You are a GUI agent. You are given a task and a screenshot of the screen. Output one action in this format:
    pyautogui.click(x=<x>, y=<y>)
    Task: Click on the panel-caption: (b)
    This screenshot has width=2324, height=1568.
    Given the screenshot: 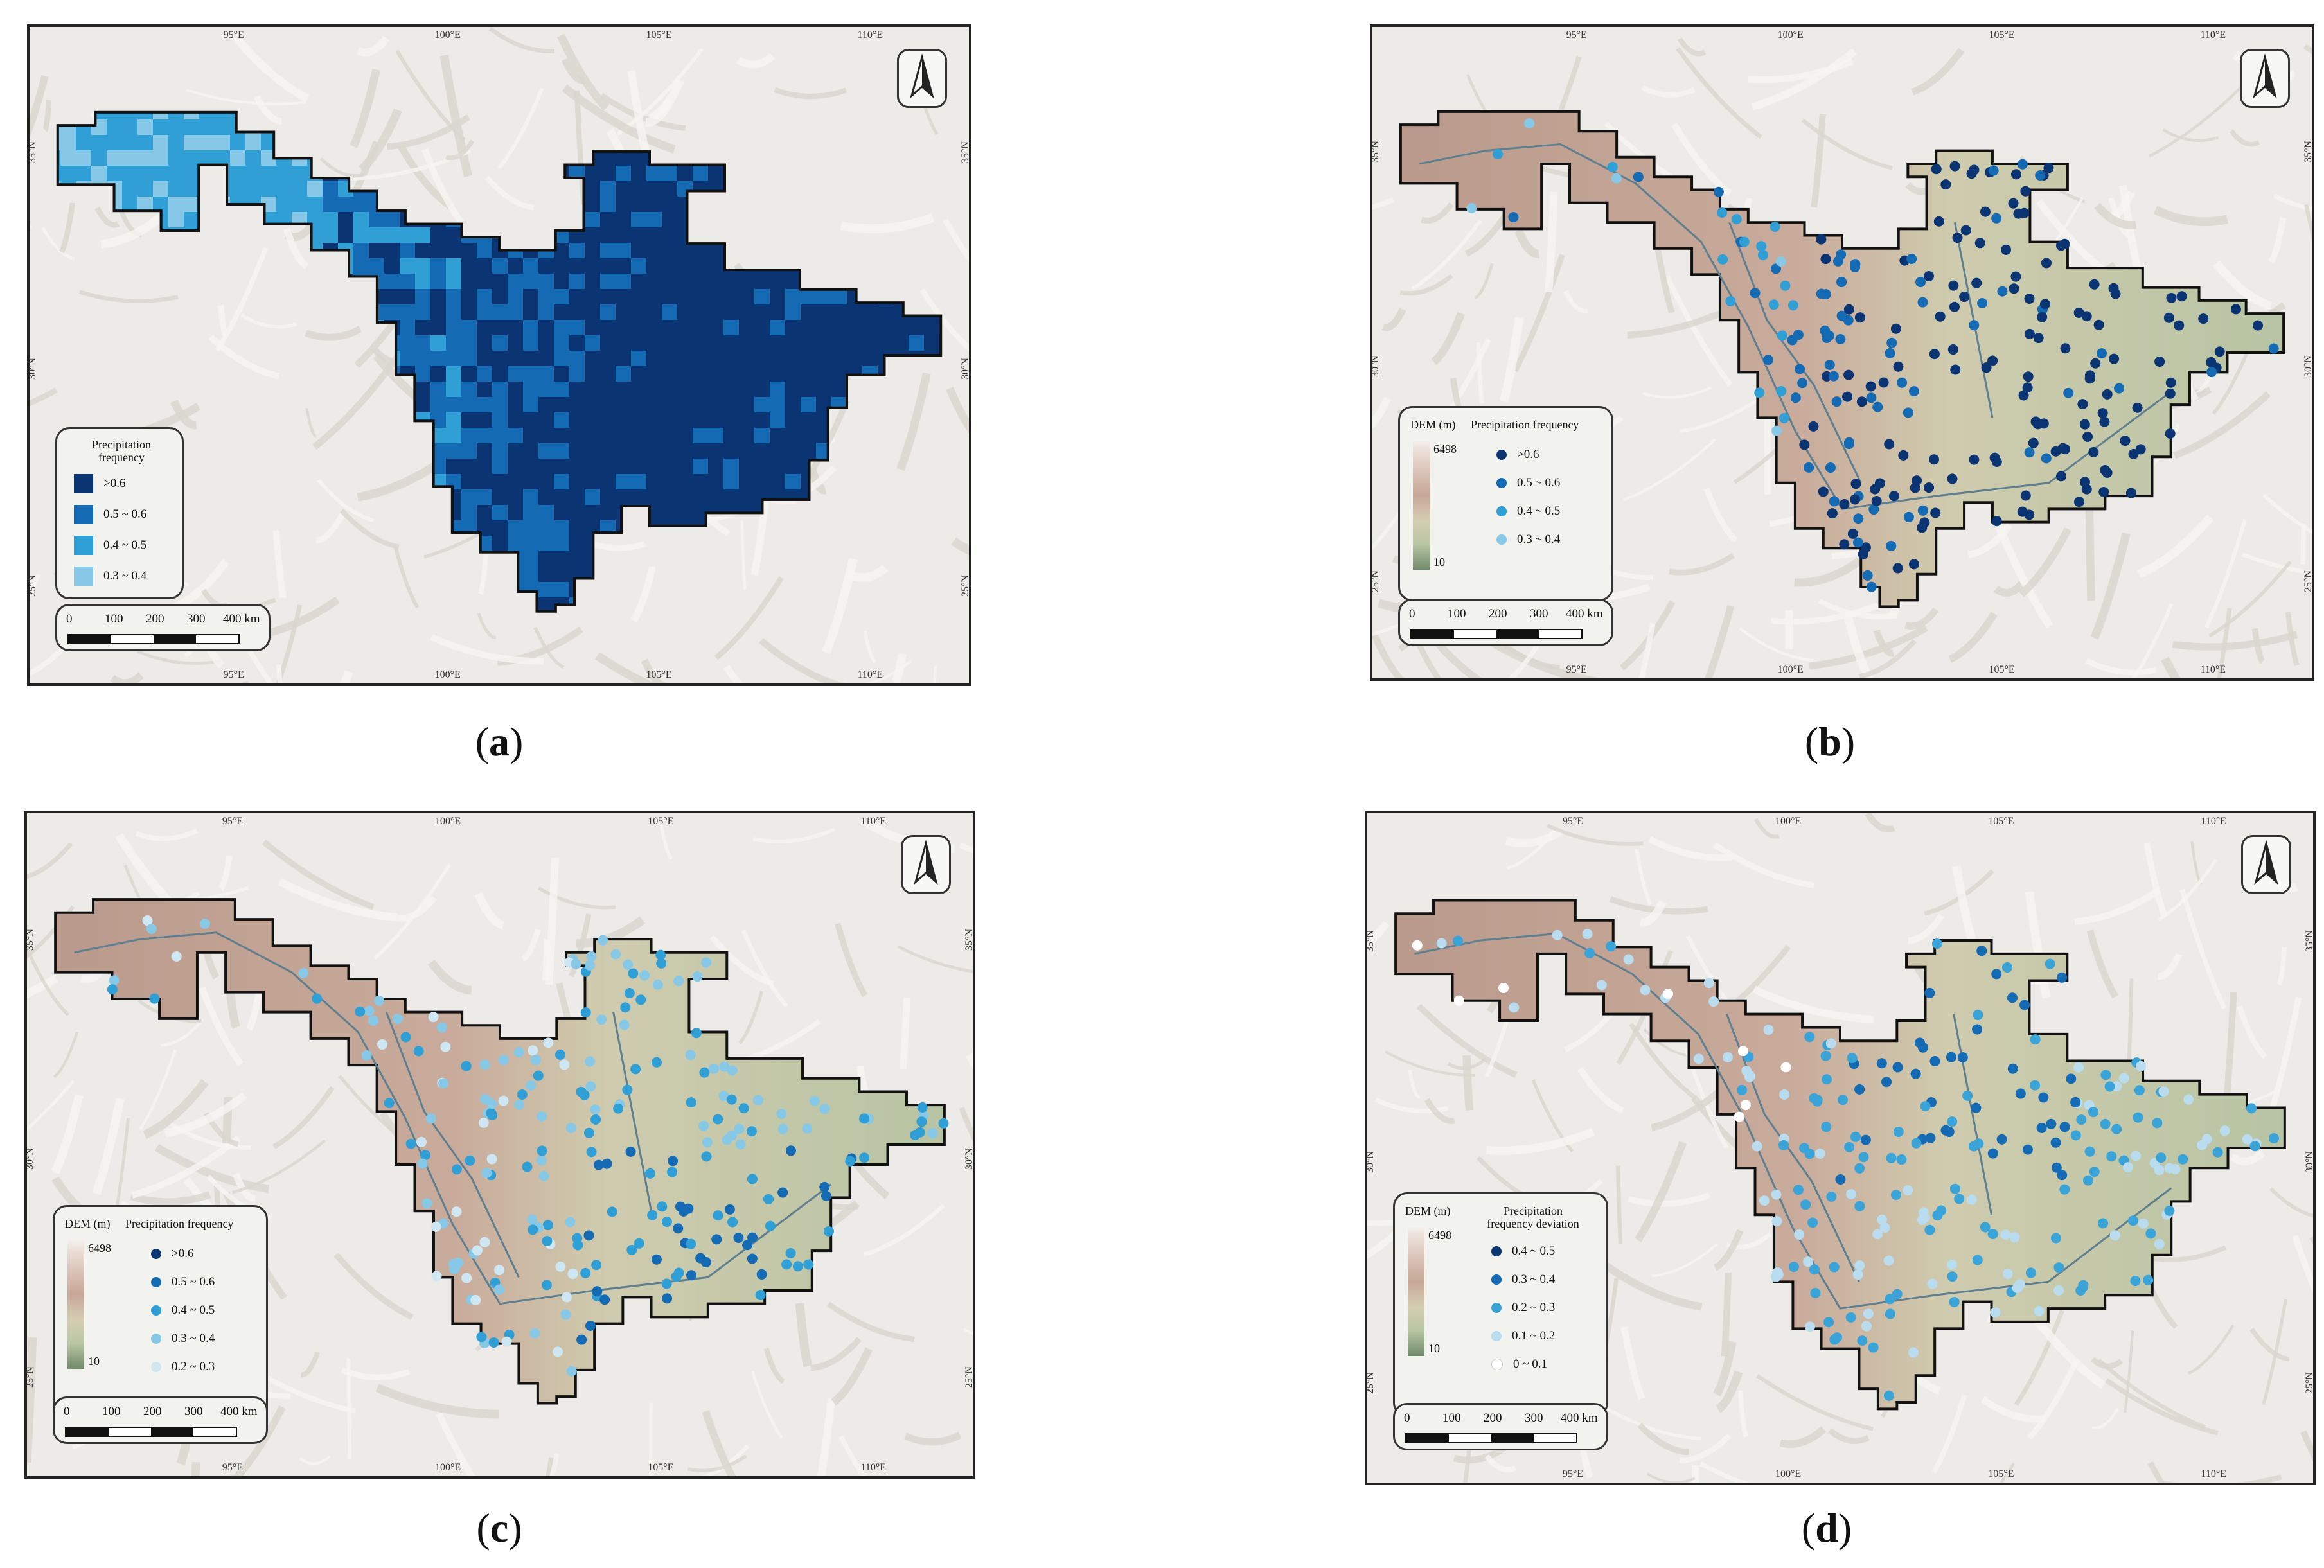 What is the action you would take?
    pyautogui.click(x=1830, y=741)
    